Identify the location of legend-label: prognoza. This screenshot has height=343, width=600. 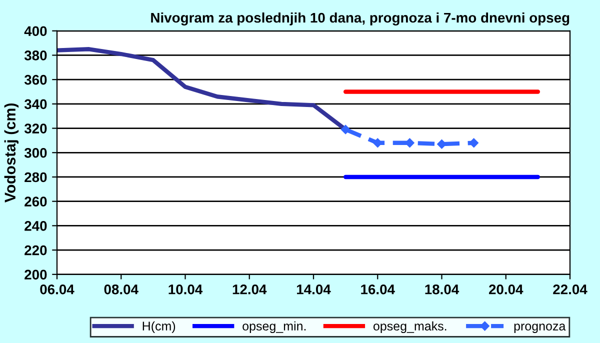
(540, 328).